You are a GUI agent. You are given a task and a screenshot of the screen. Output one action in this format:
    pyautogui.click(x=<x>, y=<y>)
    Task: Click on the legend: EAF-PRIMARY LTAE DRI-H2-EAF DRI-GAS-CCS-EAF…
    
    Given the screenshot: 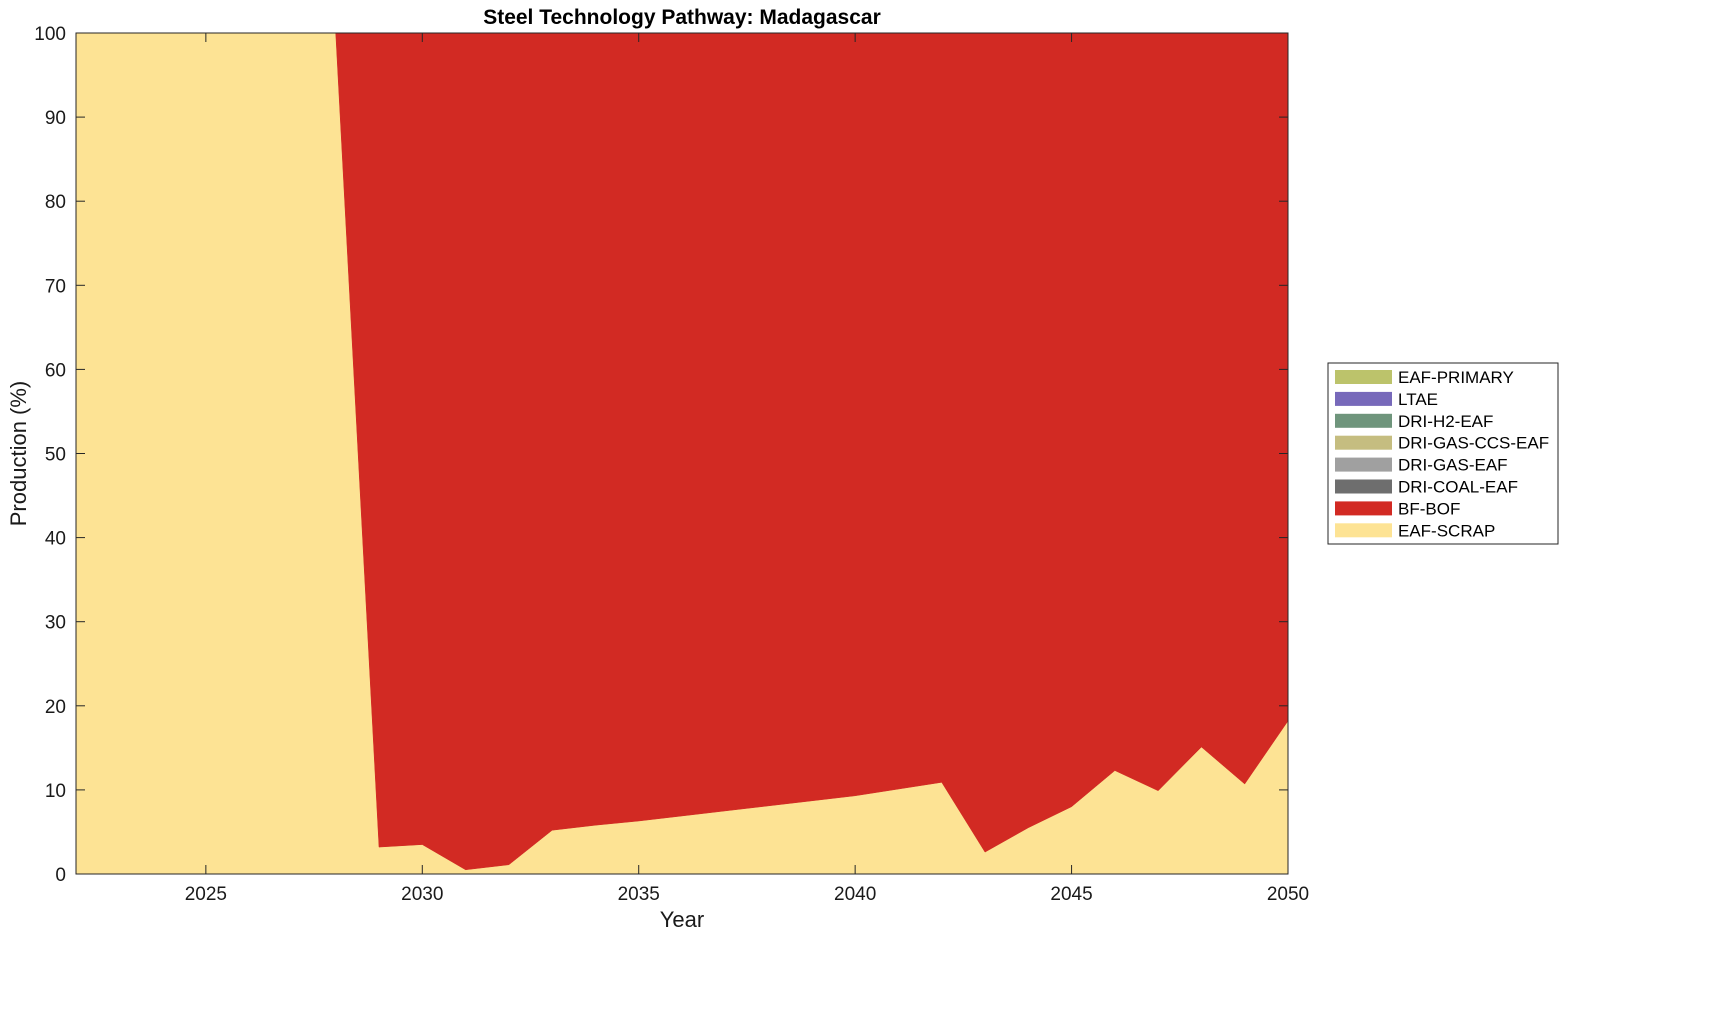 What is the action you would take?
    pyautogui.click(x=1443, y=453)
    